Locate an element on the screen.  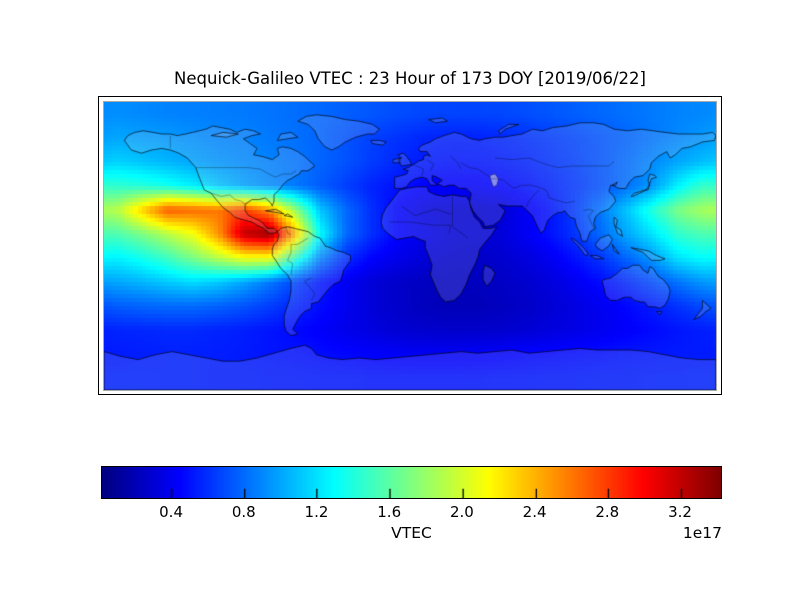
colorbar-canvas is located at coordinates (411, 482).